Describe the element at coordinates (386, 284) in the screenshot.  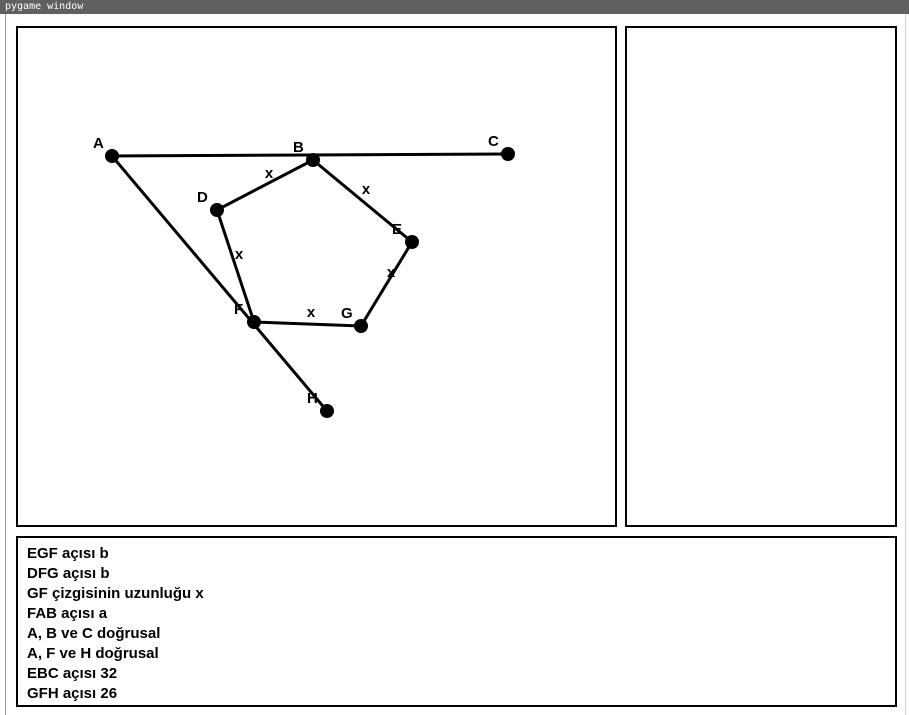
I see `segment-EG` at that location.